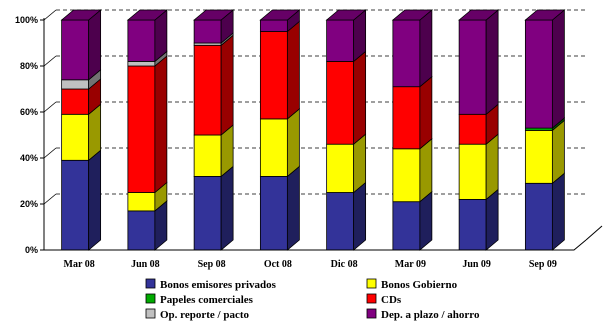  Describe the element at coordinates (29, 158) in the screenshot. I see `y-tick-label: 40%` at that location.